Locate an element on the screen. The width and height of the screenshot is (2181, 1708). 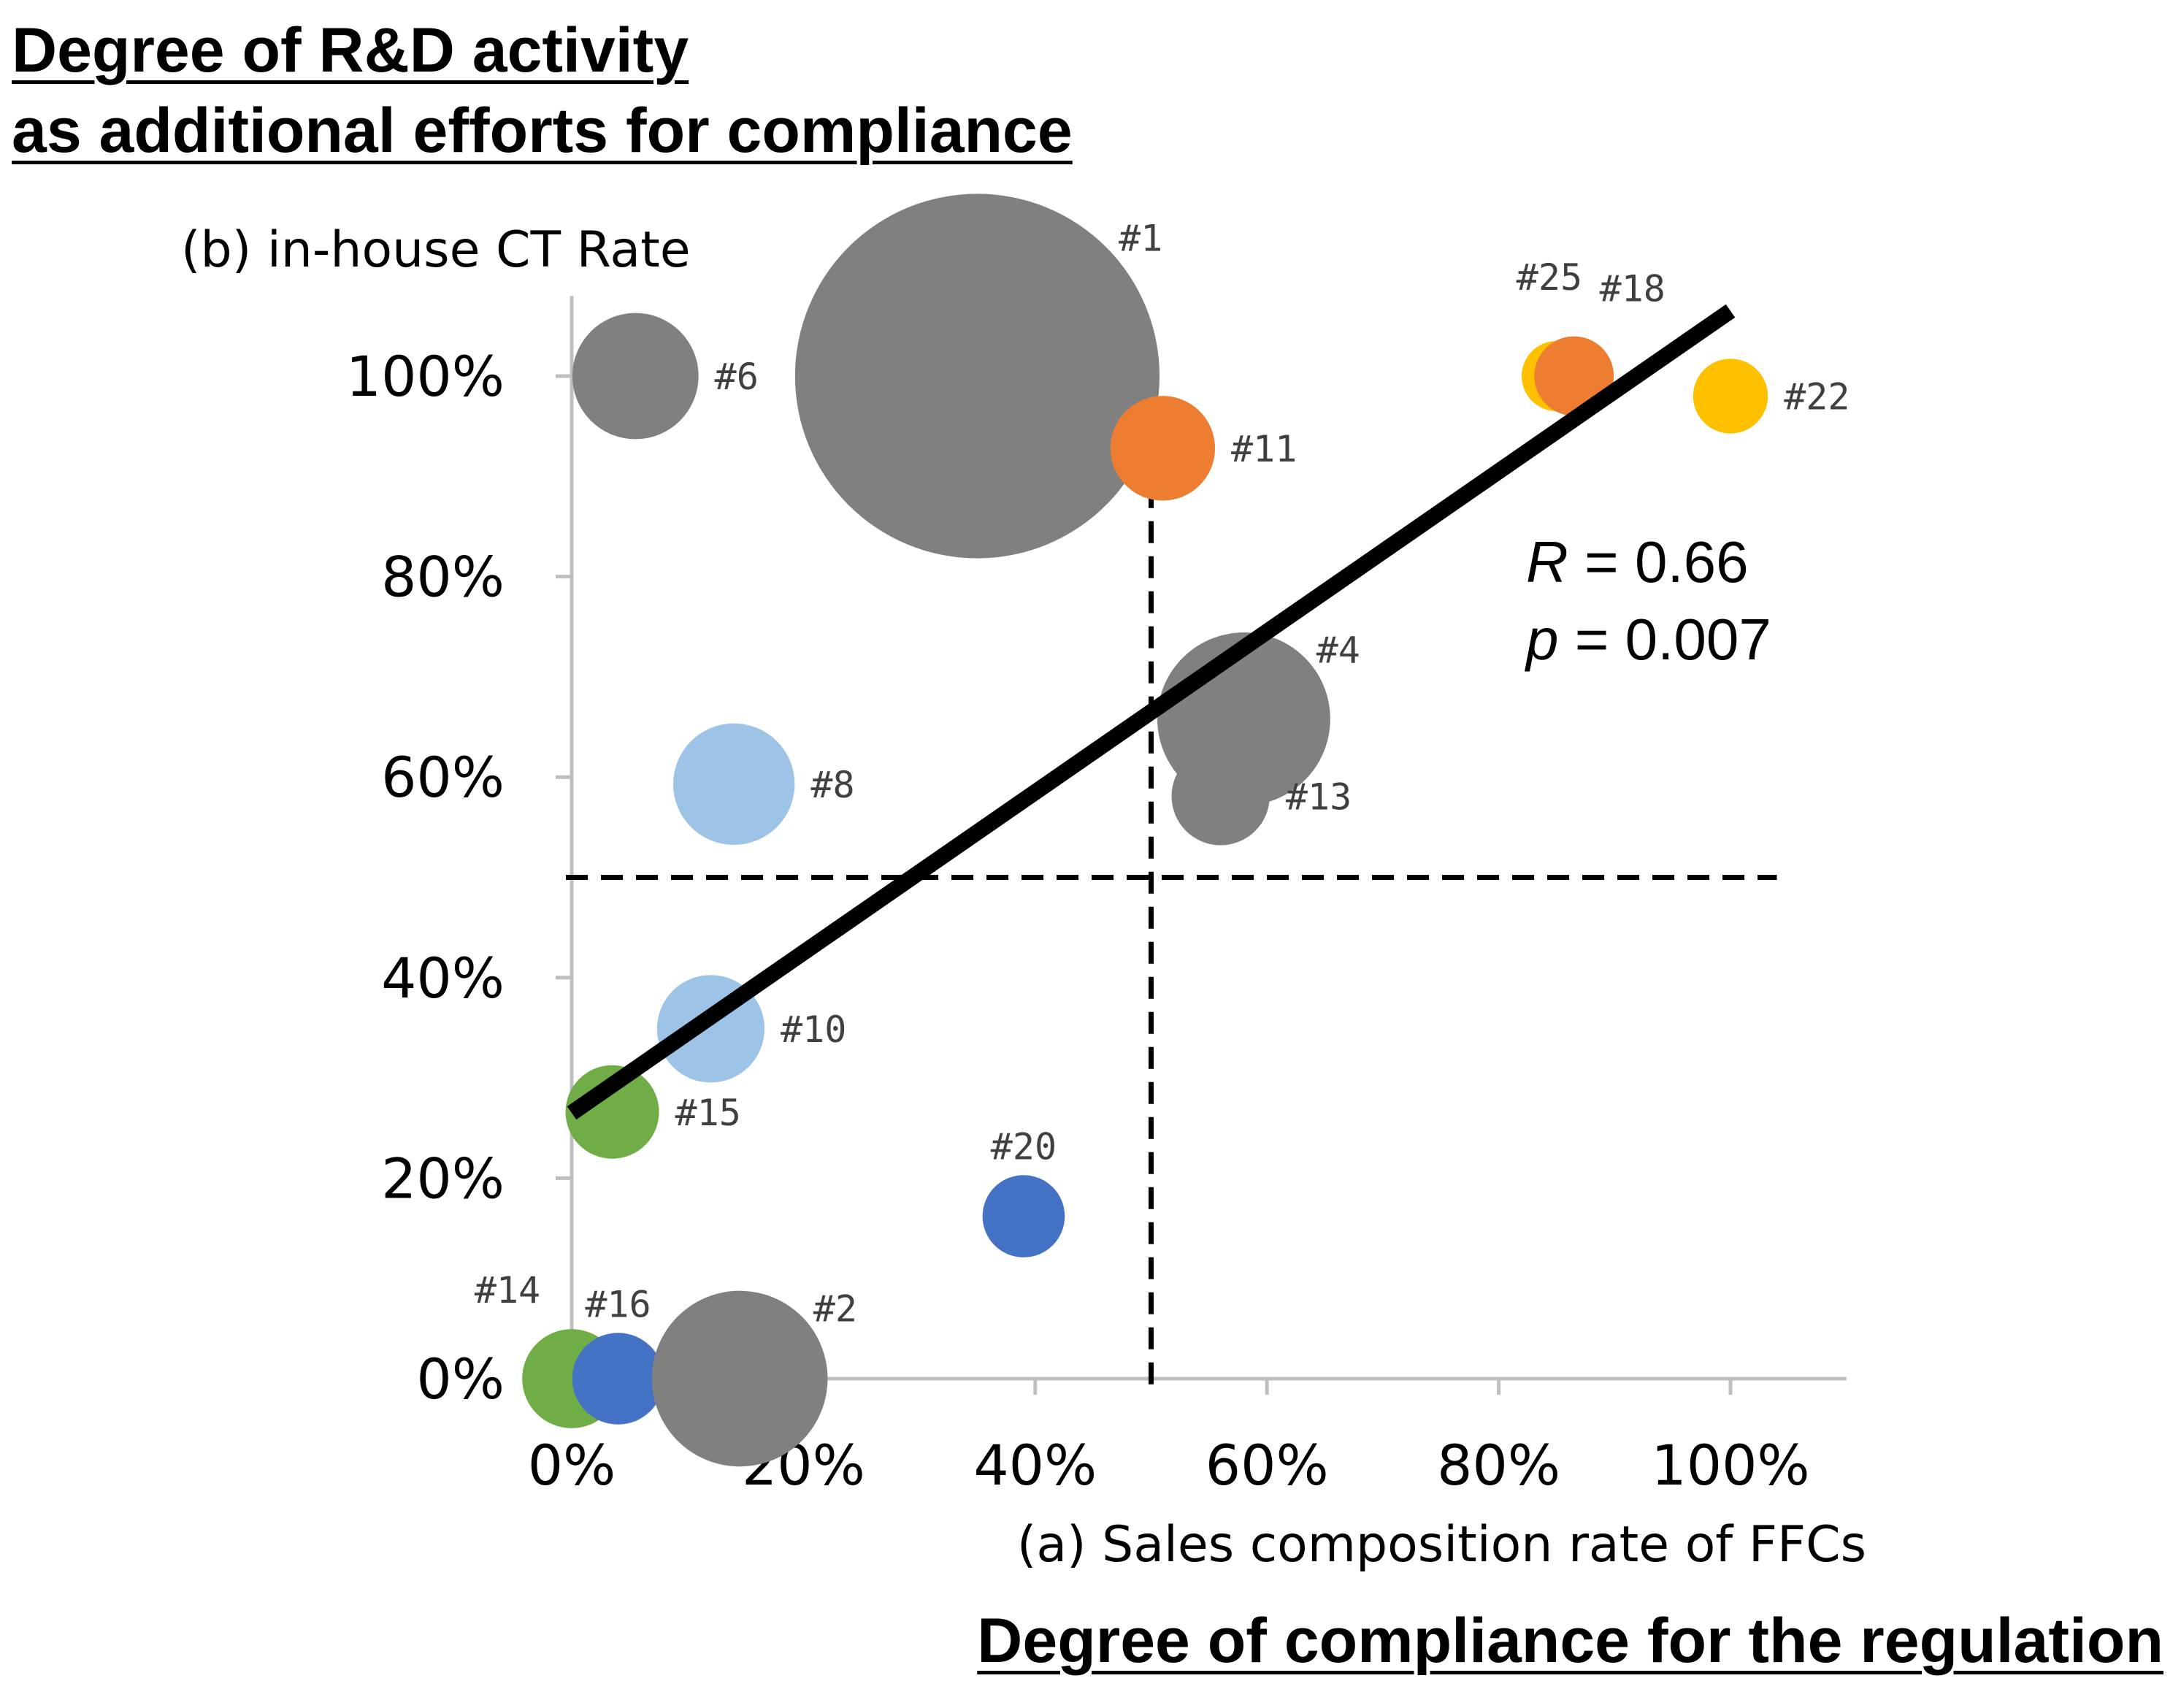
point-label-10: #10 is located at coordinates (813, 1029).